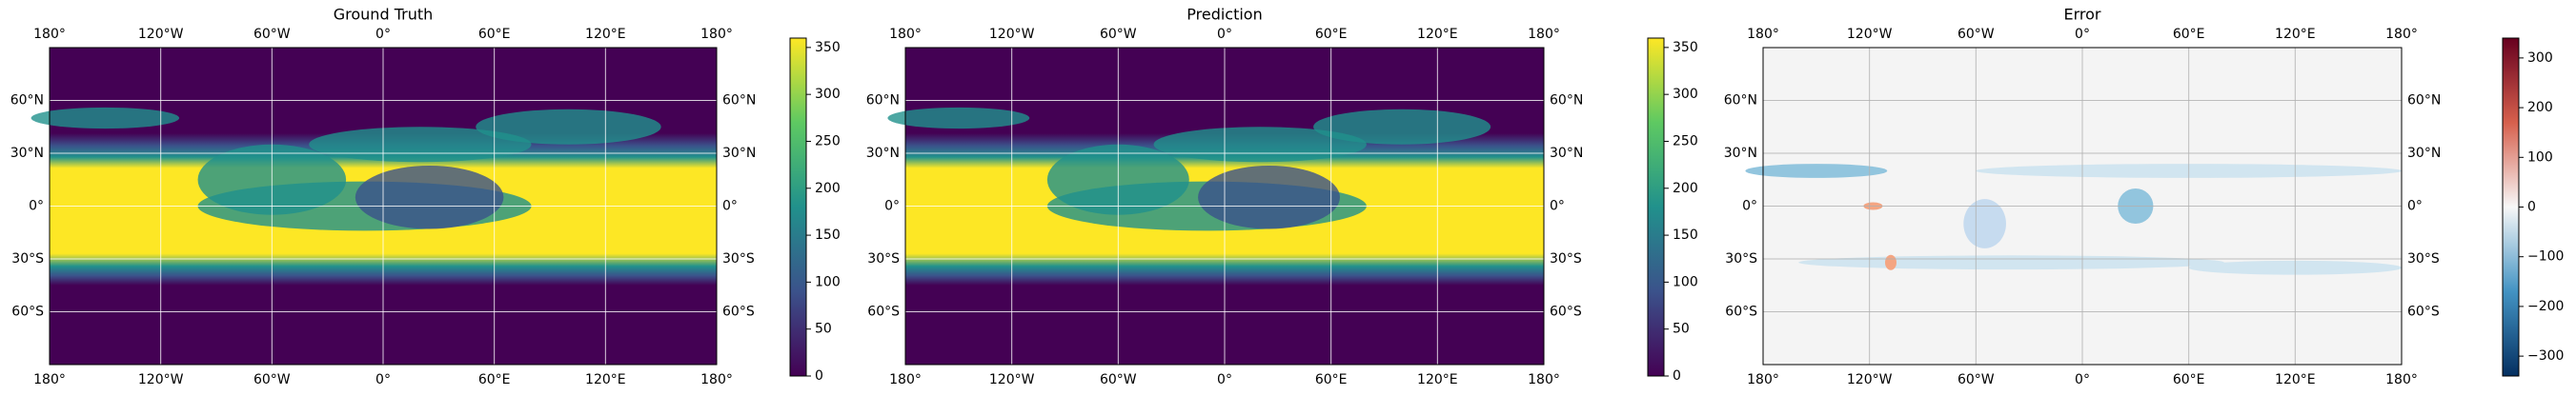  What do you see at coordinates (2082, 15) in the screenshot?
I see `panel-title: Error` at bounding box center [2082, 15].